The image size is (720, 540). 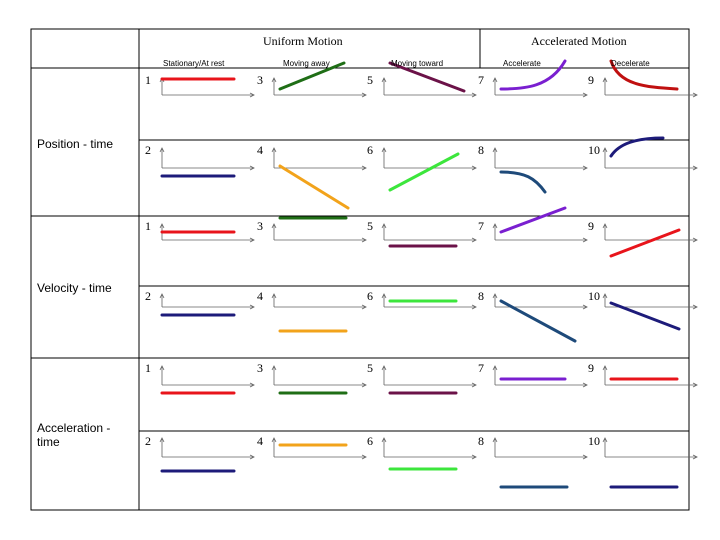 I want to click on row-label-acceleration: Acceleration - time, so click(x=73, y=435).